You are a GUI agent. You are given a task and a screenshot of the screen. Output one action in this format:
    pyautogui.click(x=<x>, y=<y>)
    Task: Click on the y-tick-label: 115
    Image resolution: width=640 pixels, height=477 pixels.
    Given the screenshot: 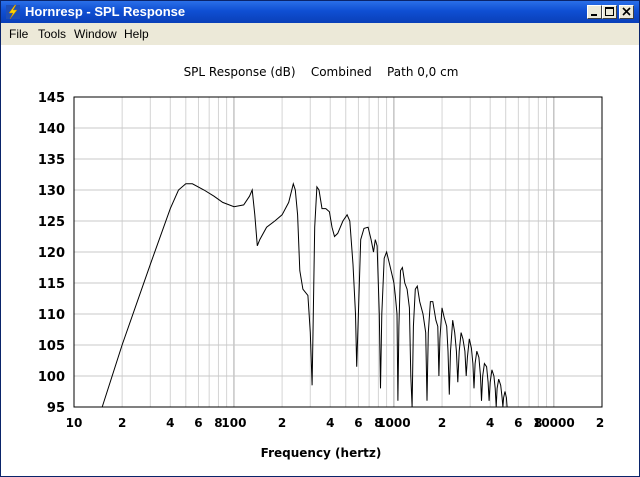 What is the action you would take?
    pyautogui.click(x=51, y=284)
    